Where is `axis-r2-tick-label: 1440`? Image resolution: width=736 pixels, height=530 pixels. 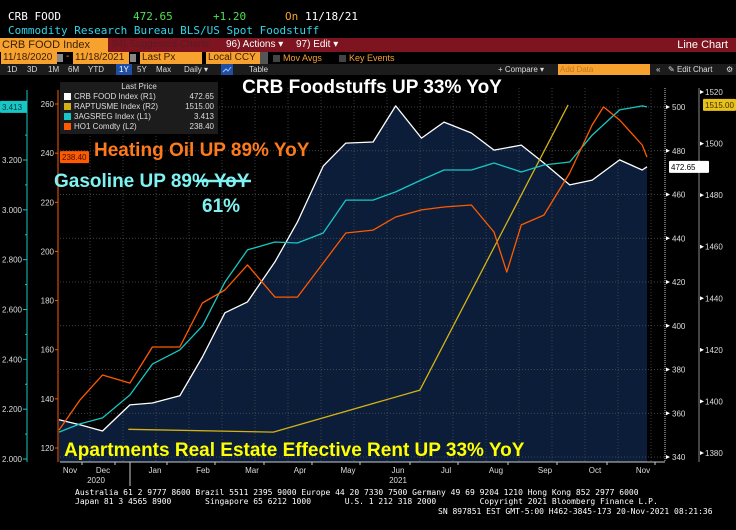
axis-r2-tick-label: 1440 is located at coordinates (714, 298).